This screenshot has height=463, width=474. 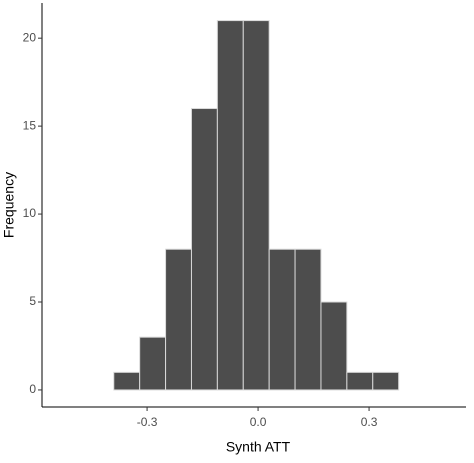 What do you see at coordinates (30, 125) in the screenshot?
I see `y-tick-label: 15` at bounding box center [30, 125].